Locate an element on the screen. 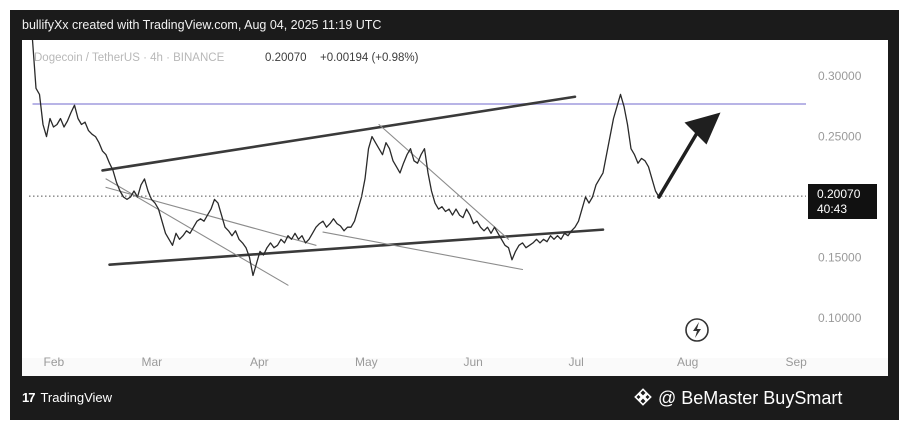 This screenshot has width=912, height=428. trend-arrow-shaft is located at coordinates (679, 163).